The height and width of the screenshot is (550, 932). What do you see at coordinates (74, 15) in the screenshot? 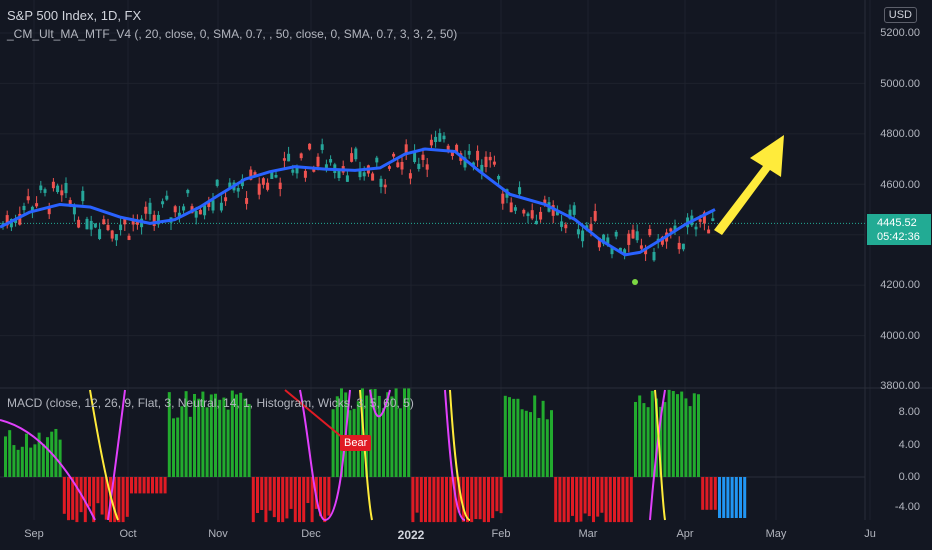
I see `symbol-title: S&P 500 Index, 1D, FX` at bounding box center [74, 15].